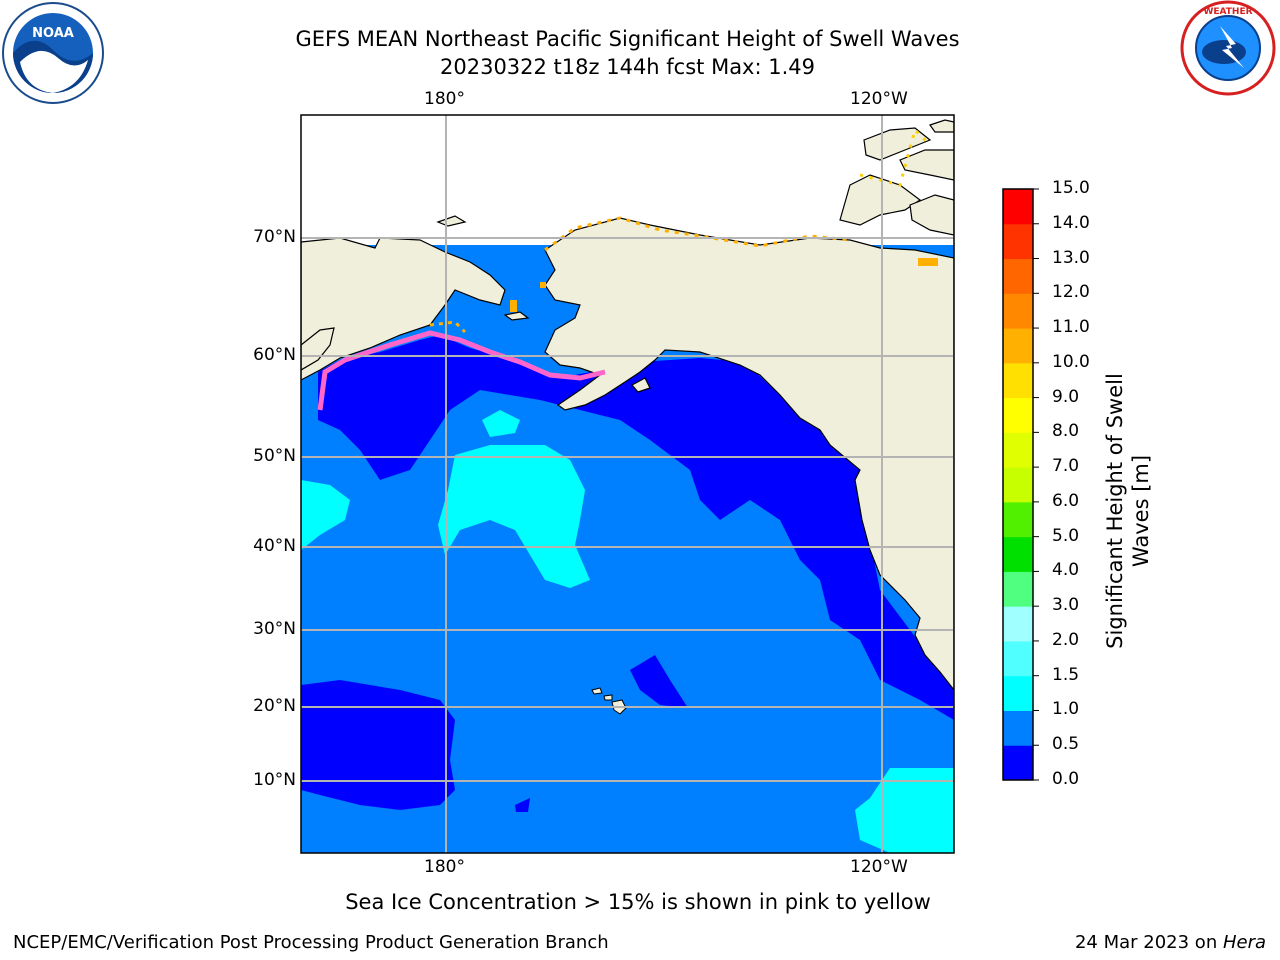  Describe the element at coordinates (325, 515) in the screenshot. I see `swell-region-mid-westcoast` at that location.